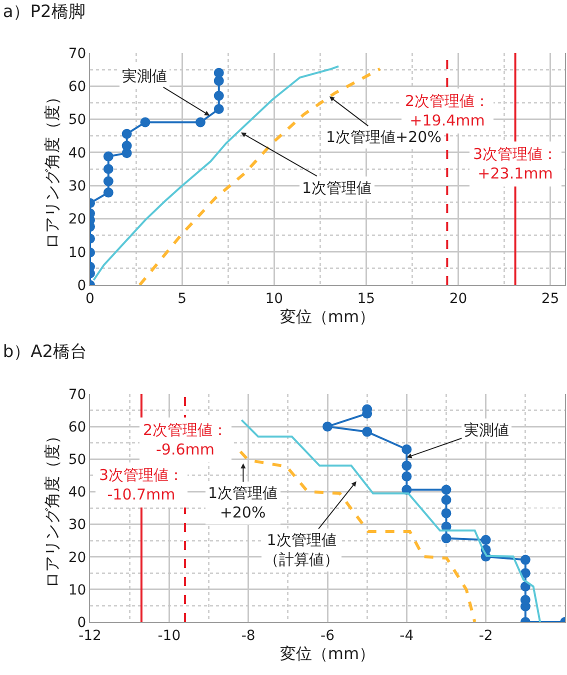 This screenshot has height=675, width=567. What do you see at coordinates (366, 298) in the screenshot?
I see `x-tick-label: 15` at bounding box center [366, 298].